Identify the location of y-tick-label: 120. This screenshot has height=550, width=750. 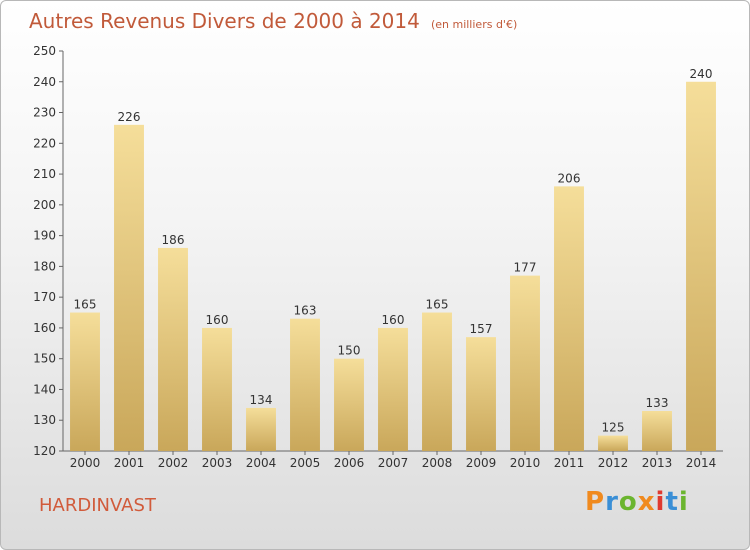
(44, 451).